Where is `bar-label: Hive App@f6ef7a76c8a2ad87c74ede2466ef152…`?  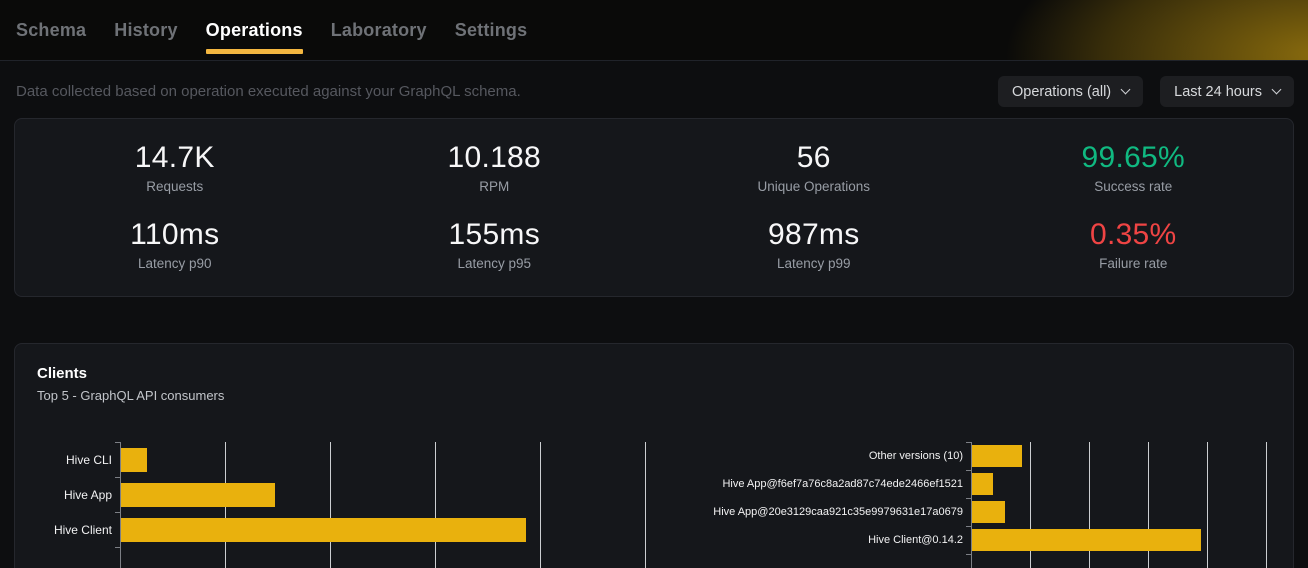 bar-label: Hive App@f6ef7a76c8a2ad87c74ede2466ef152… is located at coordinates (842, 484).